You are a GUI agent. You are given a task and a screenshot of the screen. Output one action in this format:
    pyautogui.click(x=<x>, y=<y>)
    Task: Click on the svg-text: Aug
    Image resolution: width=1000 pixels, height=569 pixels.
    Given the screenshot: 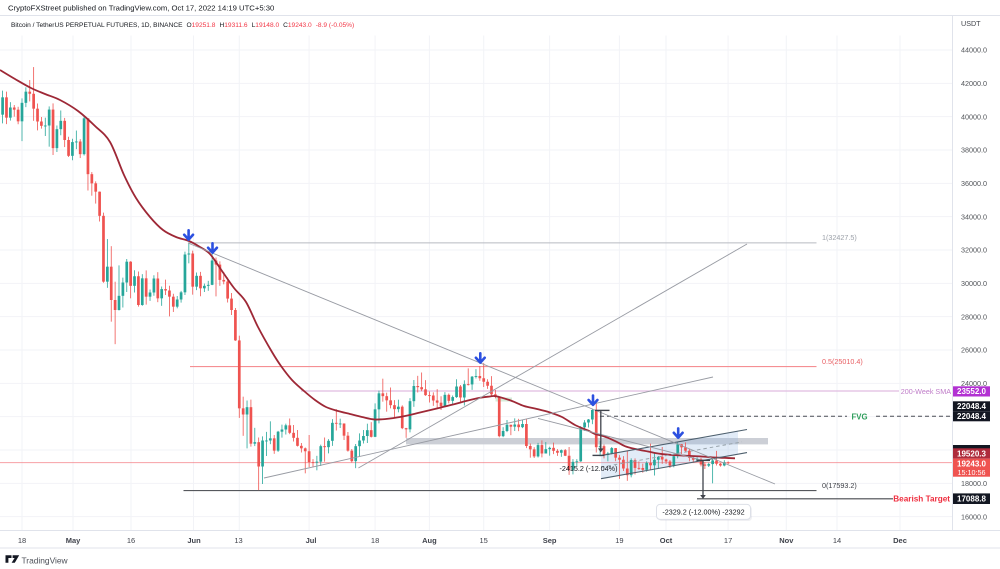 What is the action you would take?
    pyautogui.click(x=429, y=540)
    